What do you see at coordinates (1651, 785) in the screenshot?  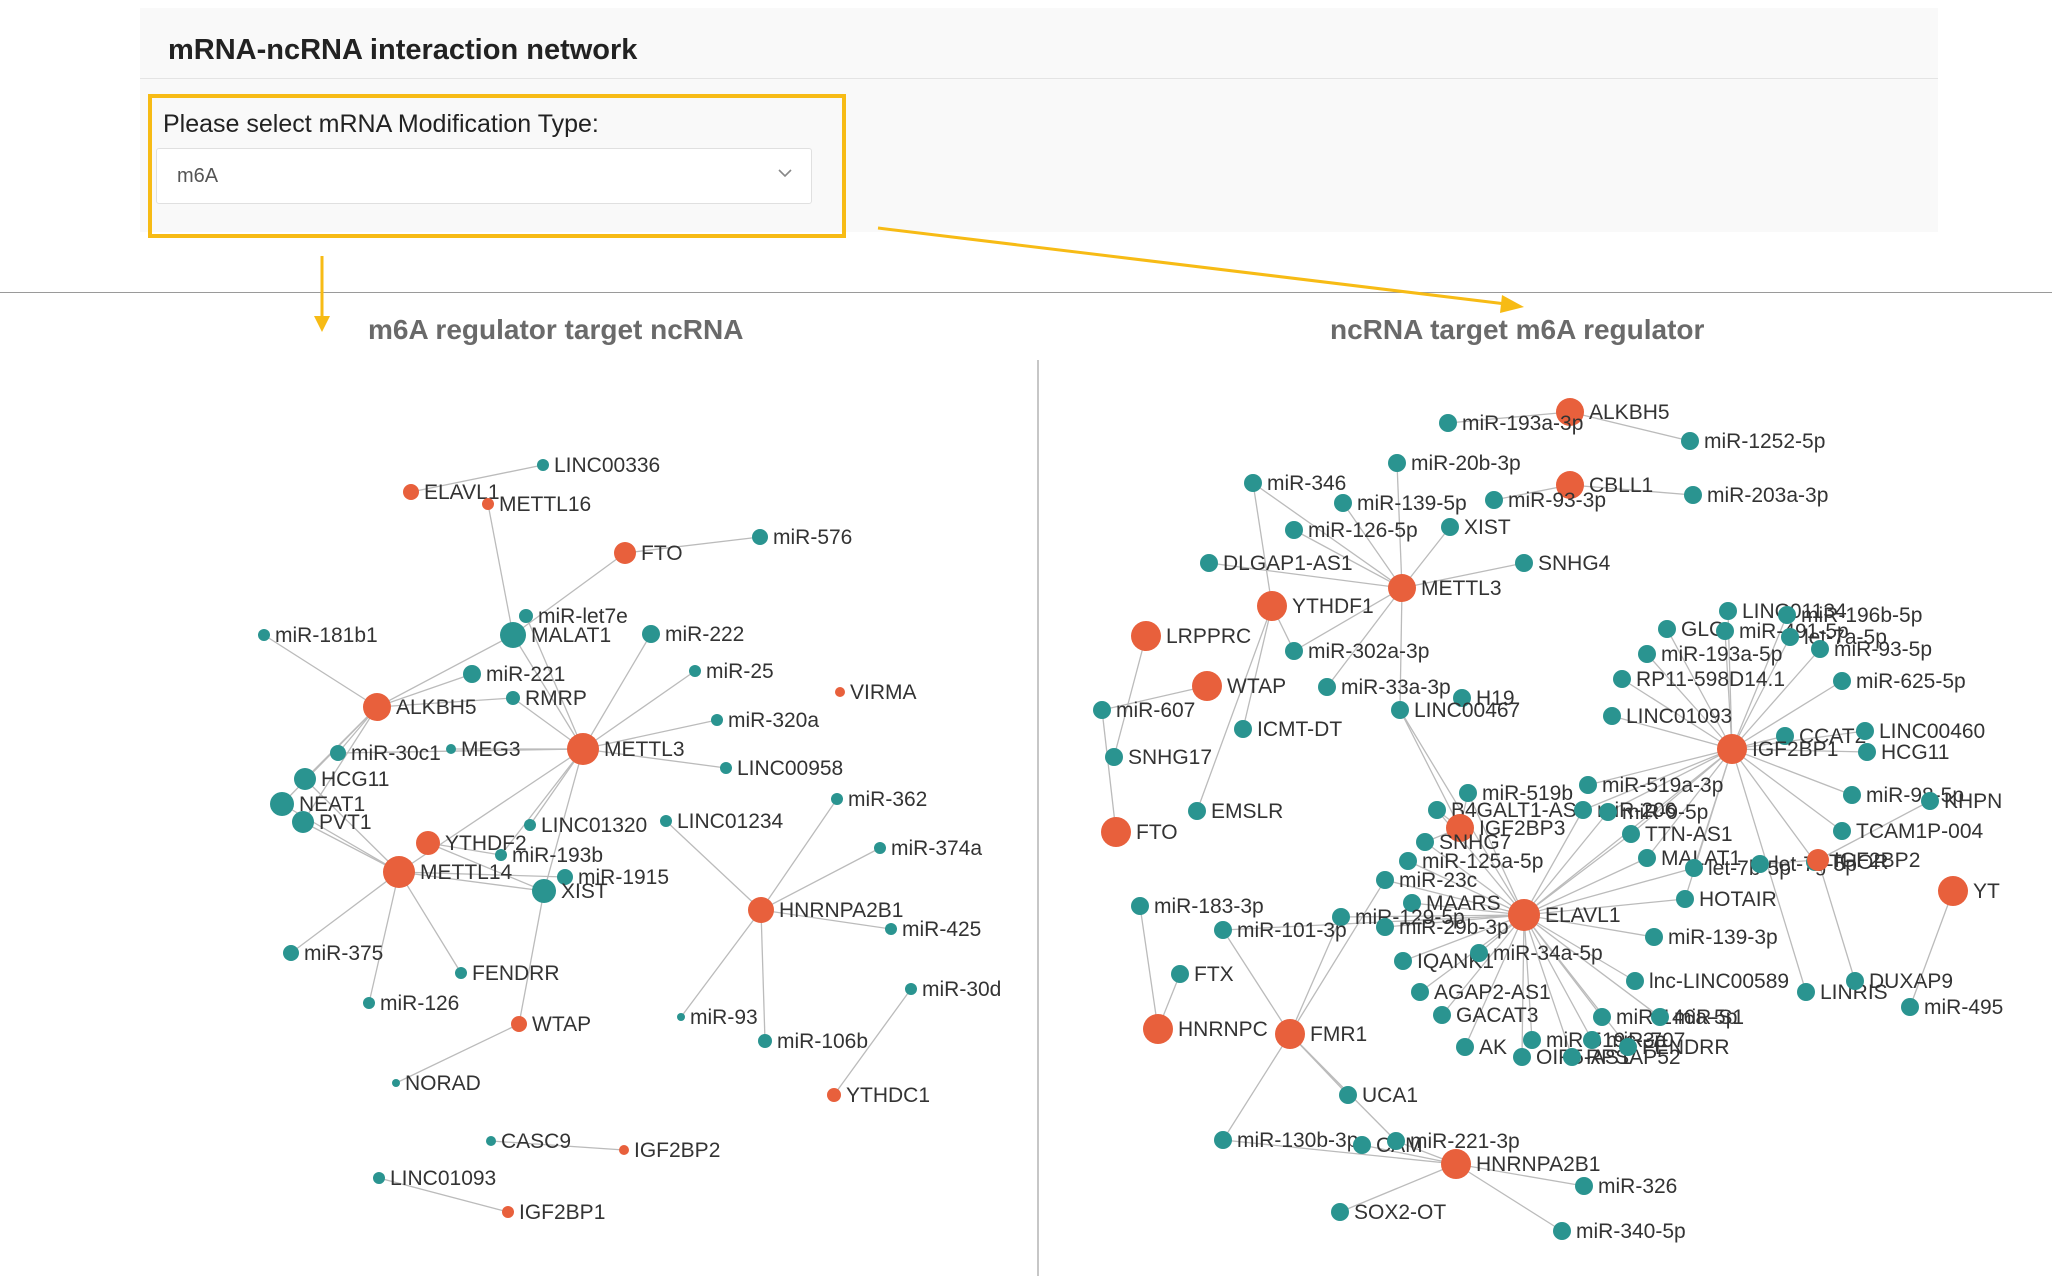 I see `right-node-mir-519a-3p: miR-519a-3p` at bounding box center [1651, 785].